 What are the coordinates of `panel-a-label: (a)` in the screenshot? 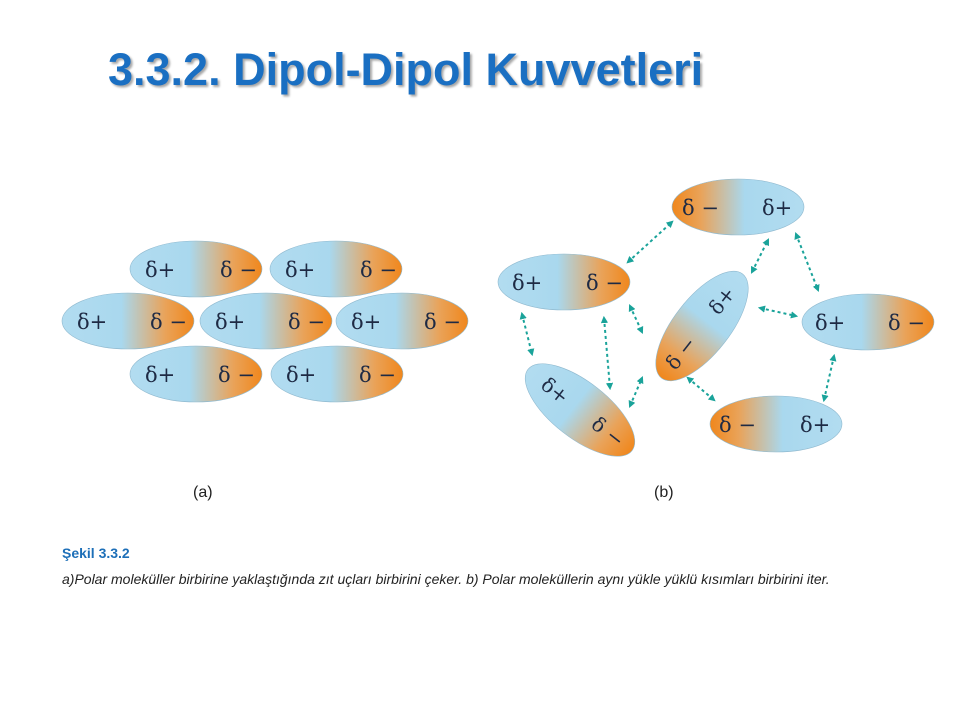 It's located at (203, 492).